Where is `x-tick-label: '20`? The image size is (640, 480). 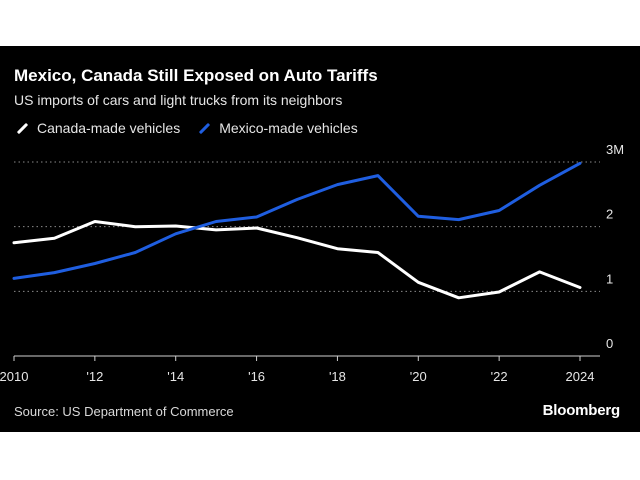 x-tick-label: '20 is located at coordinates (418, 376).